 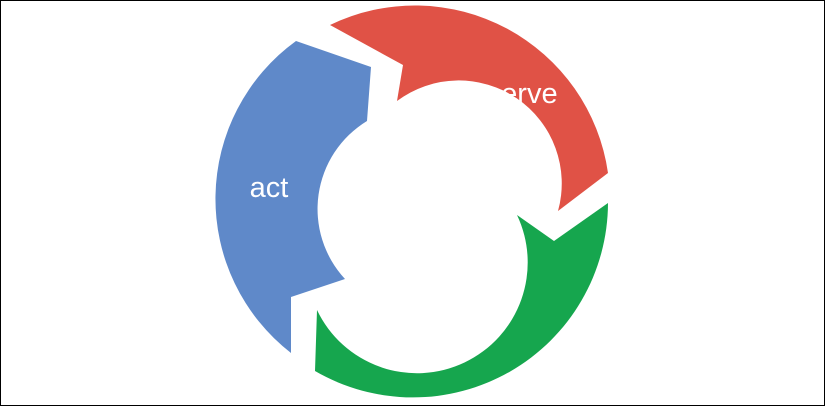 What do you see at coordinates (458, 345) in the screenshot?
I see `label-diff: diff` at bounding box center [458, 345].